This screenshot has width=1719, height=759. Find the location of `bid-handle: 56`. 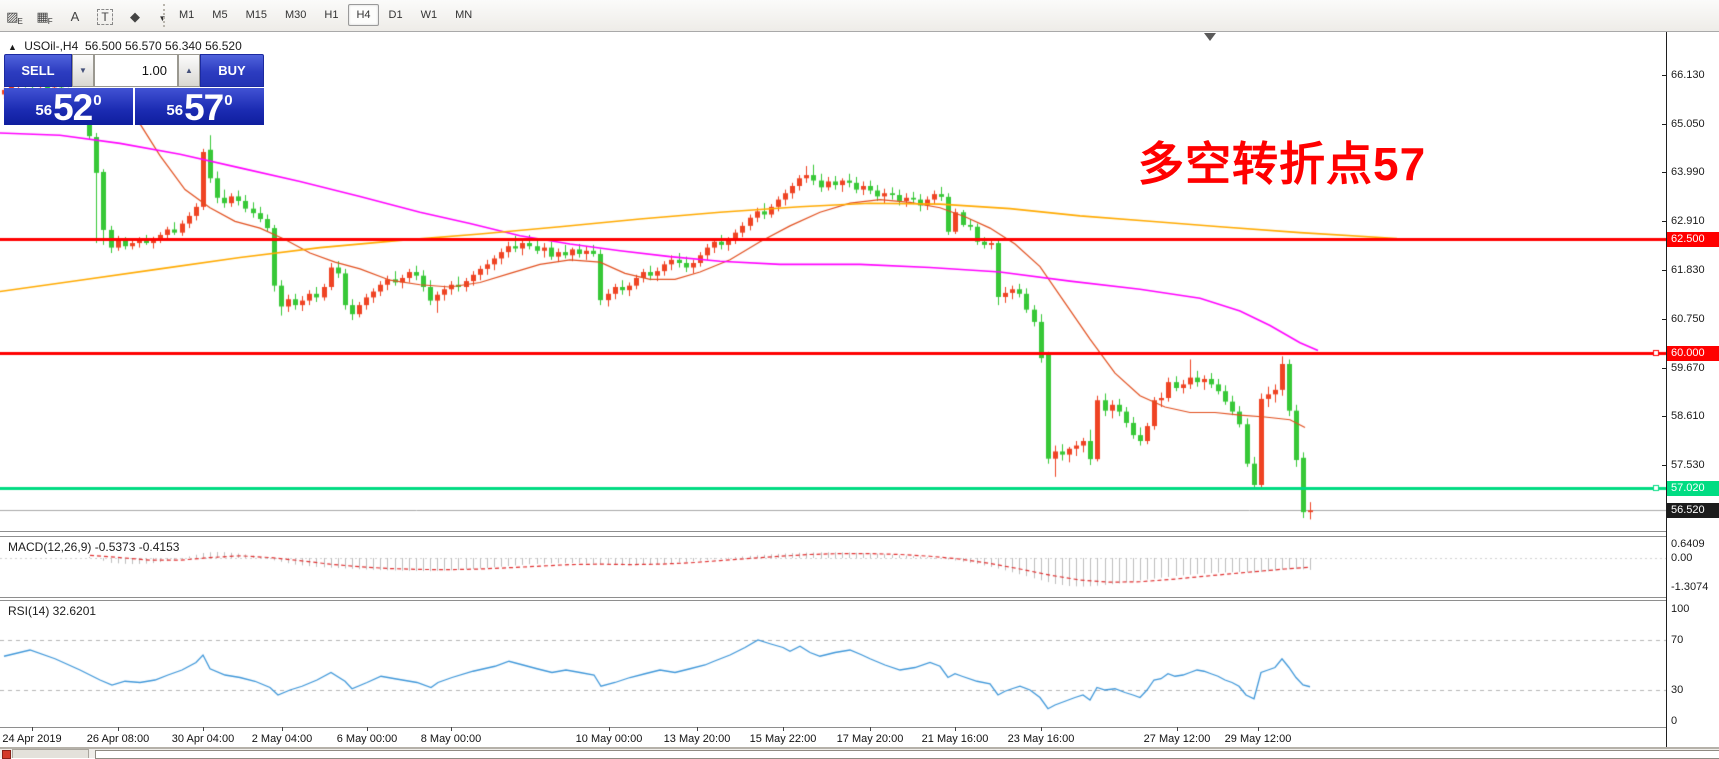

bid-handle: 56 is located at coordinates (44, 110).